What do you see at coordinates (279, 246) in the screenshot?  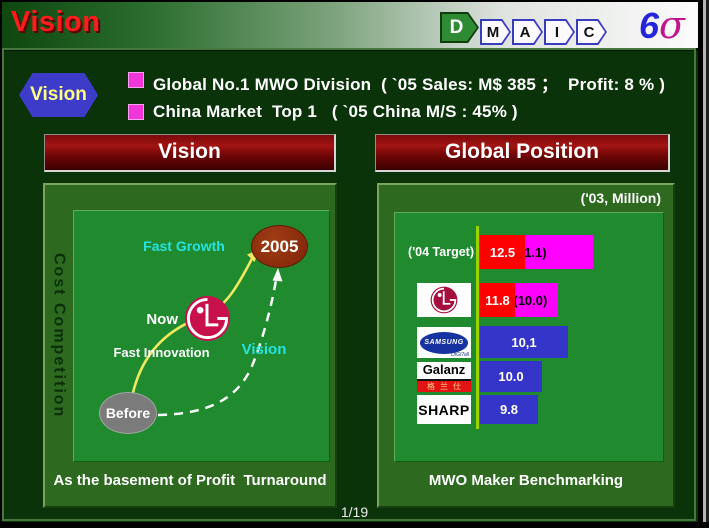 I see `node-2005: 2005` at bounding box center [279, 246].